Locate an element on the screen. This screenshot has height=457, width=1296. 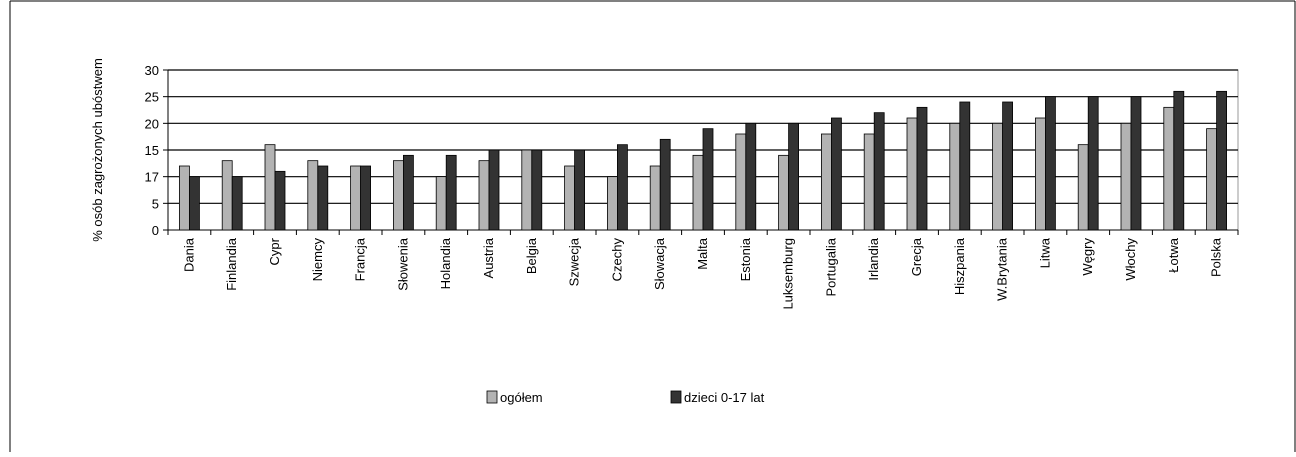
y-tick-label: 30 is located at coordinates (152, 70).